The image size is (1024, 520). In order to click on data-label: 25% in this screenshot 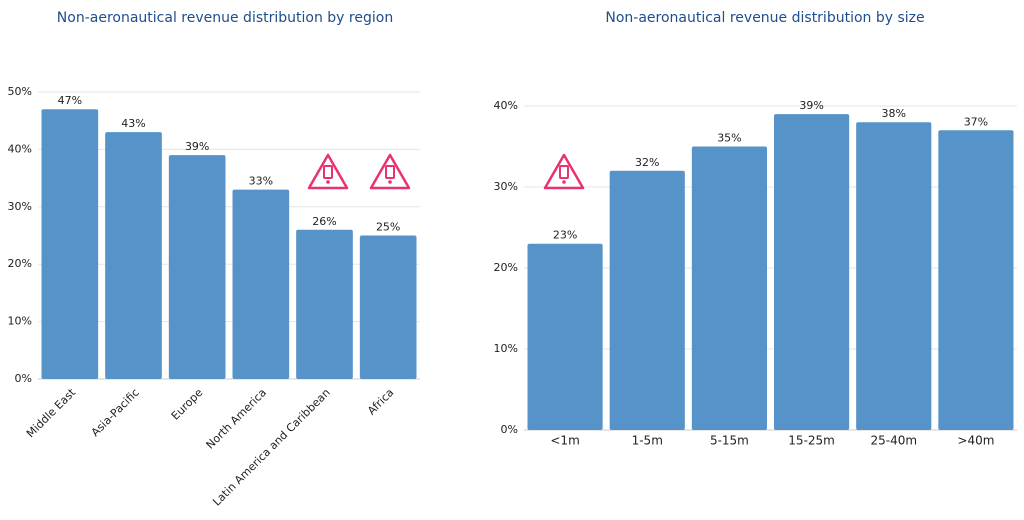, I will do `click(388, 227)`.